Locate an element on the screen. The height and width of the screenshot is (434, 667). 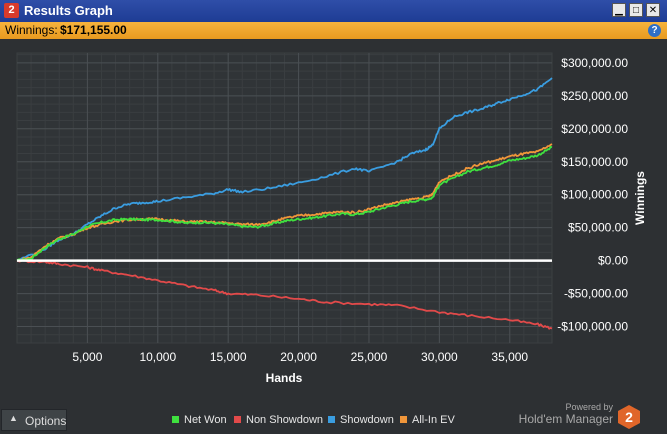
holdem-manager-logo-icon: 2 is located at coordinates (629, 417).